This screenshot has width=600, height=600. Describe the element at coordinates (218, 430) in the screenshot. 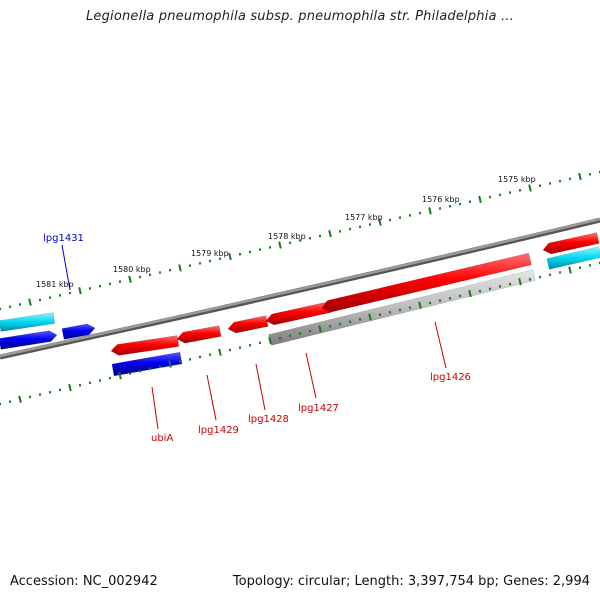

I see `lpg1429-label: lpg1429` at that location.